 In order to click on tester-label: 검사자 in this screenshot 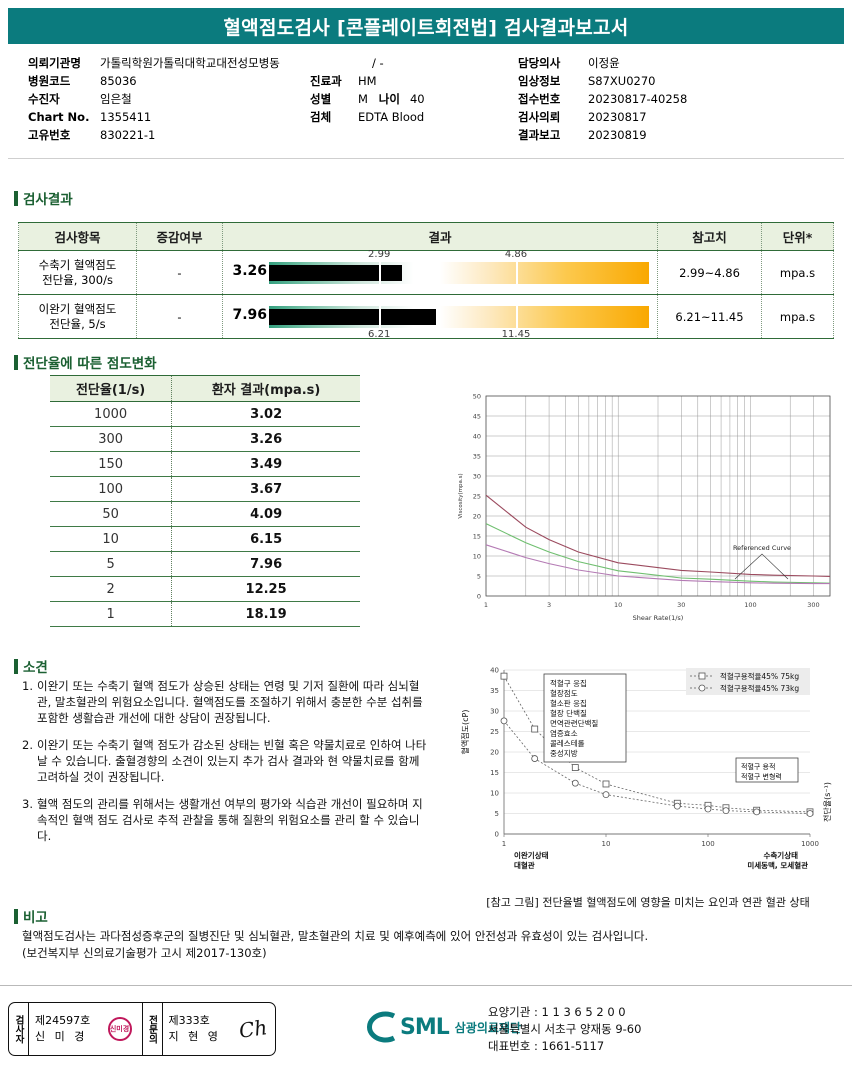, I will do `click(19, 1029)`.